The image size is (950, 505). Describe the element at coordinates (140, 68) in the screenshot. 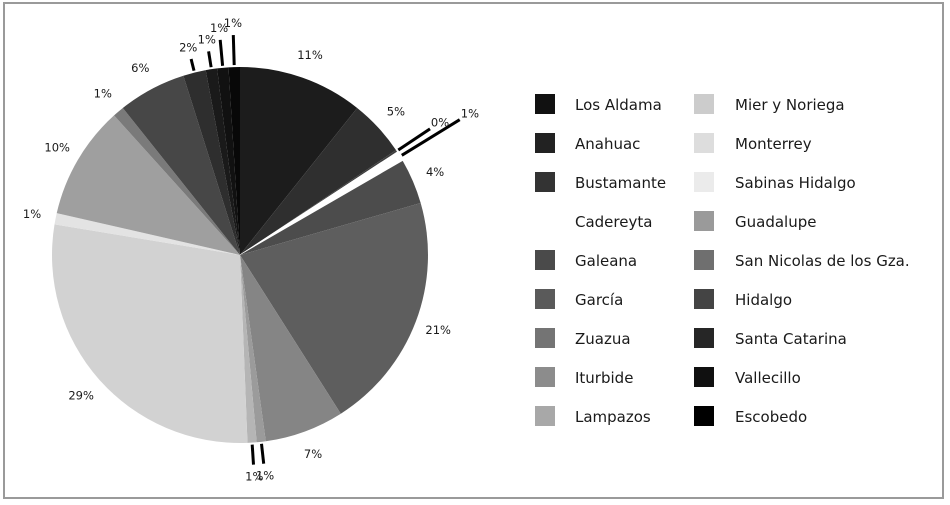

I see `slice-label-san-nicolas-de-los-gza: 6%` at that location.